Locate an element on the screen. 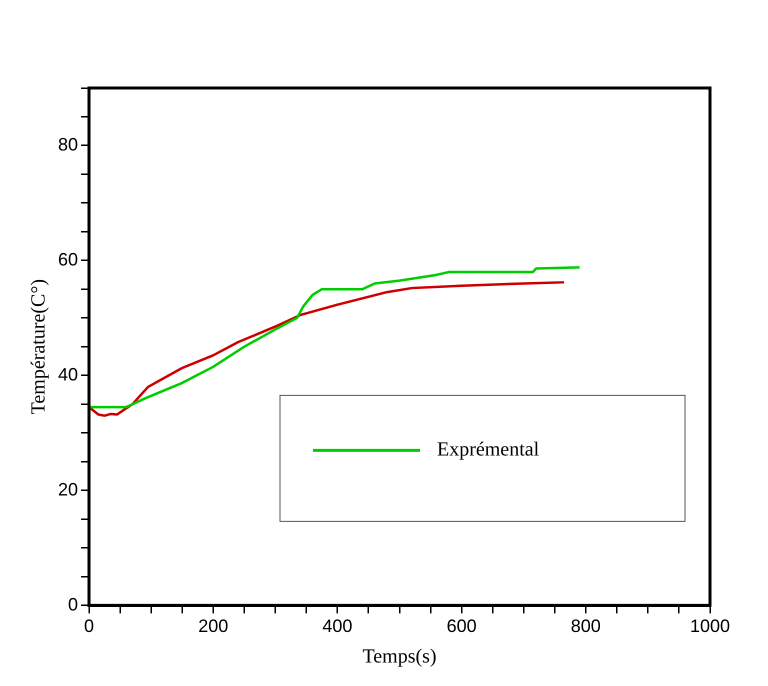  x-axis-title: Temps(s) is located at coordinates (399, 656).